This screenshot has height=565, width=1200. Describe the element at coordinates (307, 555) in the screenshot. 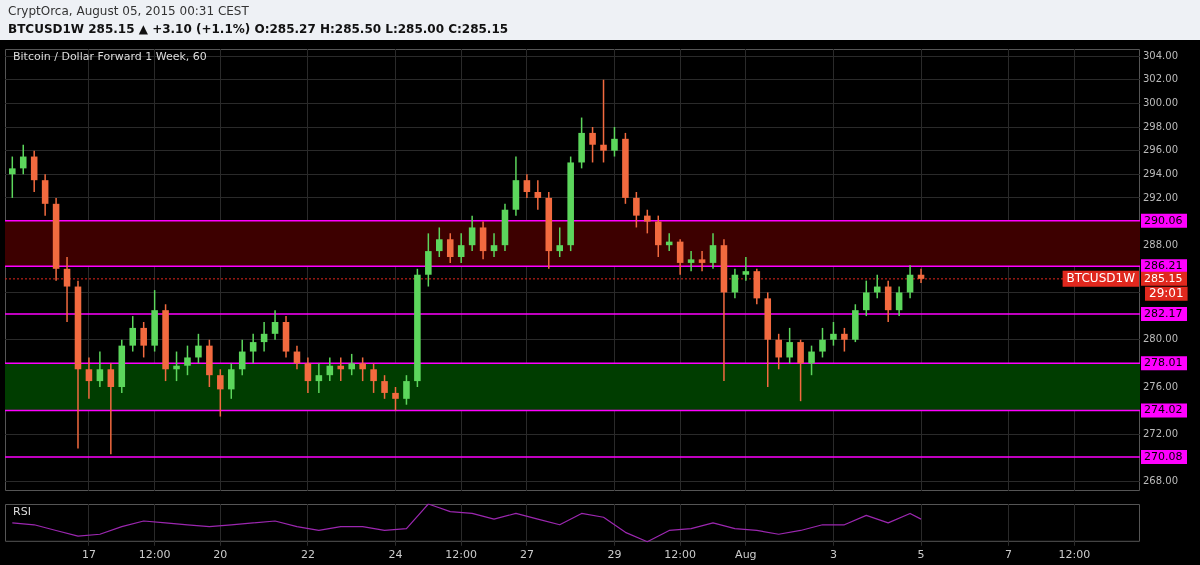

I see `x-tick-label: 22` at that location.